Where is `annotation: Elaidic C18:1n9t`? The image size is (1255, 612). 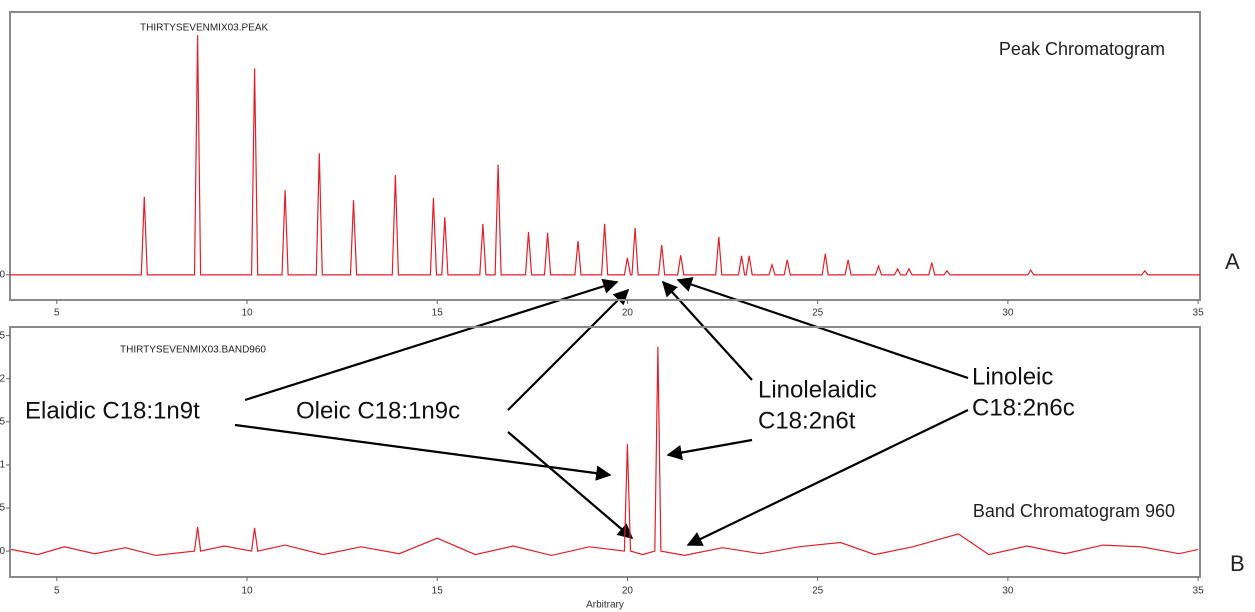 annotation: Elaidic C18:1n9t is located at coordinates (112, 410).